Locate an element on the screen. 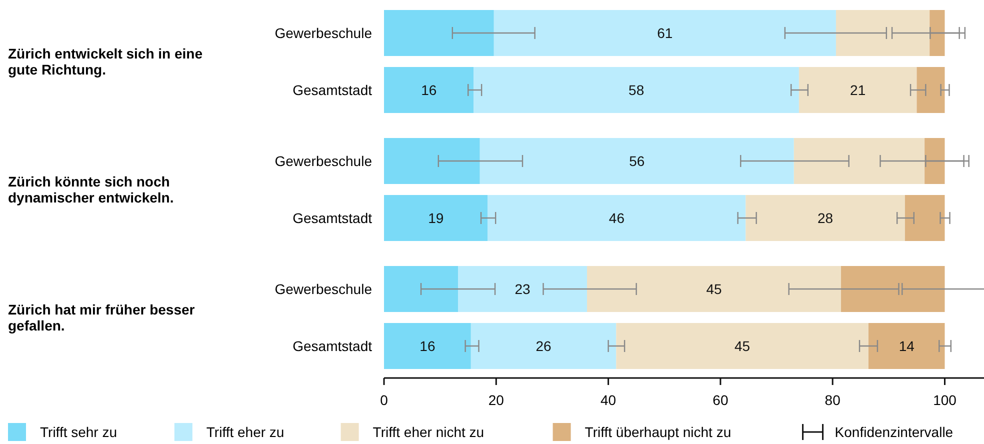  legend-label: Trifft überhaupt nicht zu is located at coordinates (658, 432).